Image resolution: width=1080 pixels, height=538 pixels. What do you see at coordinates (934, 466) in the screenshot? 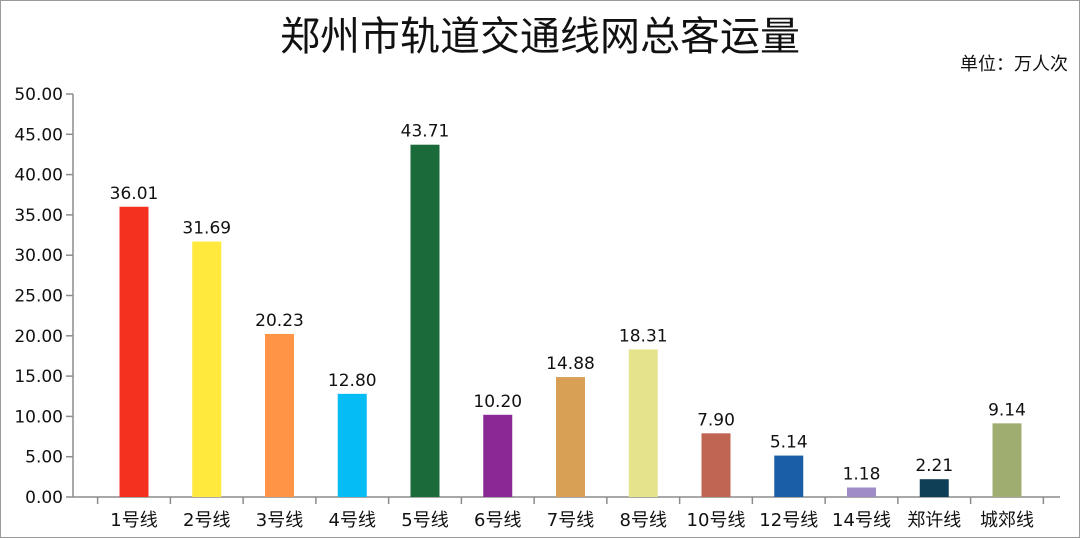
I see `data-label: 2.21` at bounding box center [934, 466].